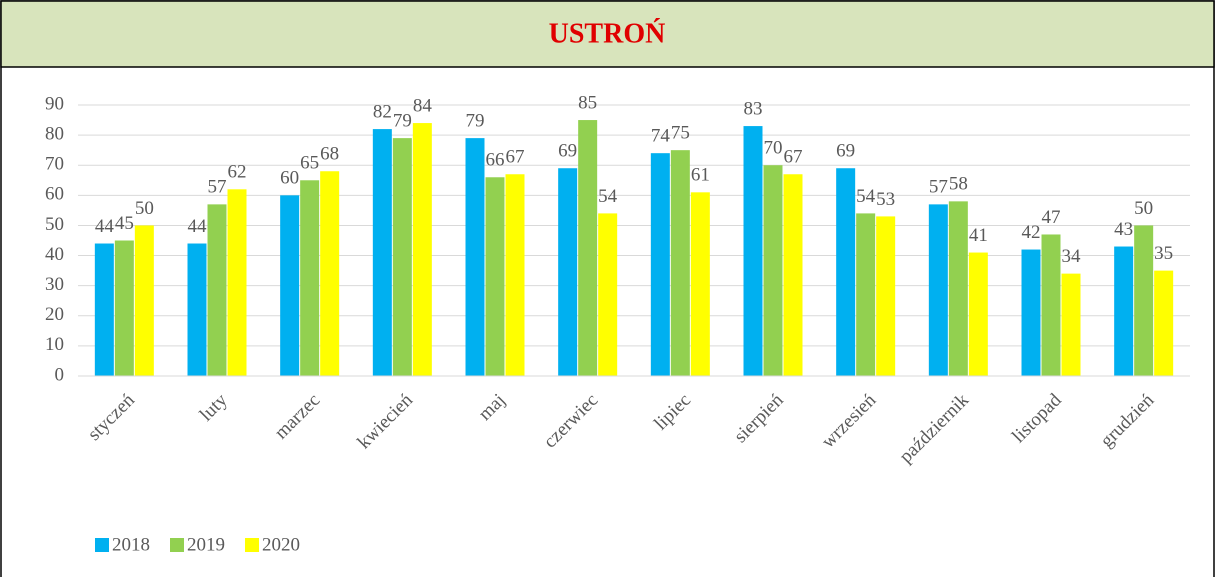 This screenshot has width=1216, height=577. Describe the element at coordinates (124, 223) in the screenshot. I see `data-label: 45` at that location.